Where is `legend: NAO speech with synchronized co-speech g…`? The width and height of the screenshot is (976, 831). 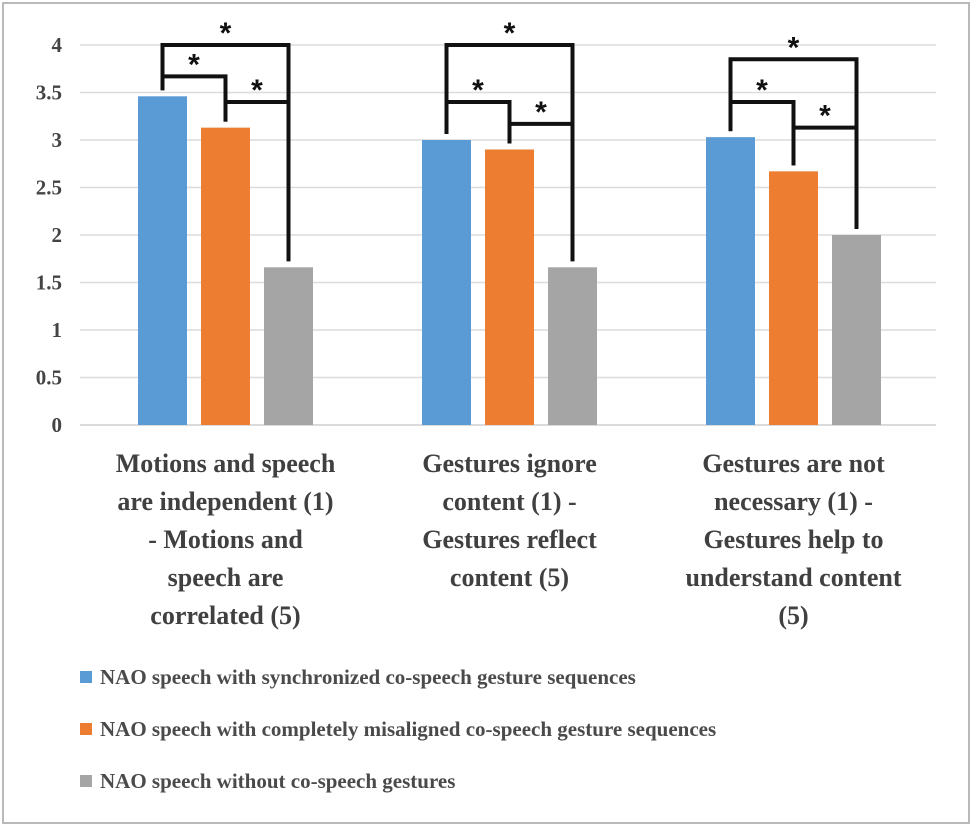
legend: NAO speech with synchronized co-speech g… is located at coordinates (398, 742).